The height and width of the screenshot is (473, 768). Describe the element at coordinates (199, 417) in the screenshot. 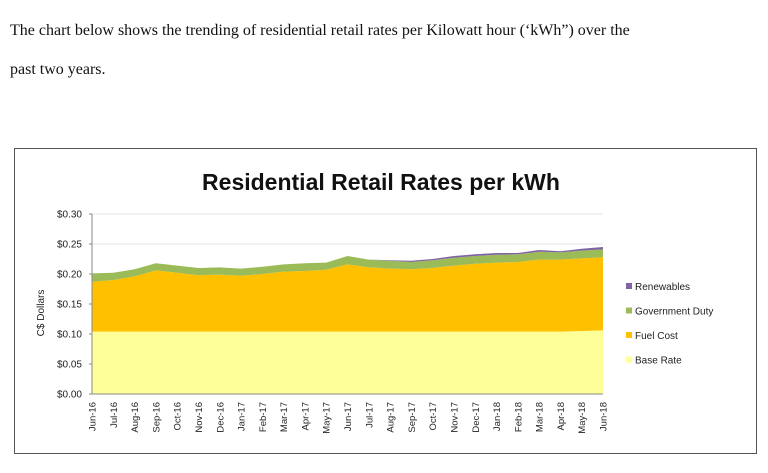

I see `x-tick-label: Nov-16` at that location.